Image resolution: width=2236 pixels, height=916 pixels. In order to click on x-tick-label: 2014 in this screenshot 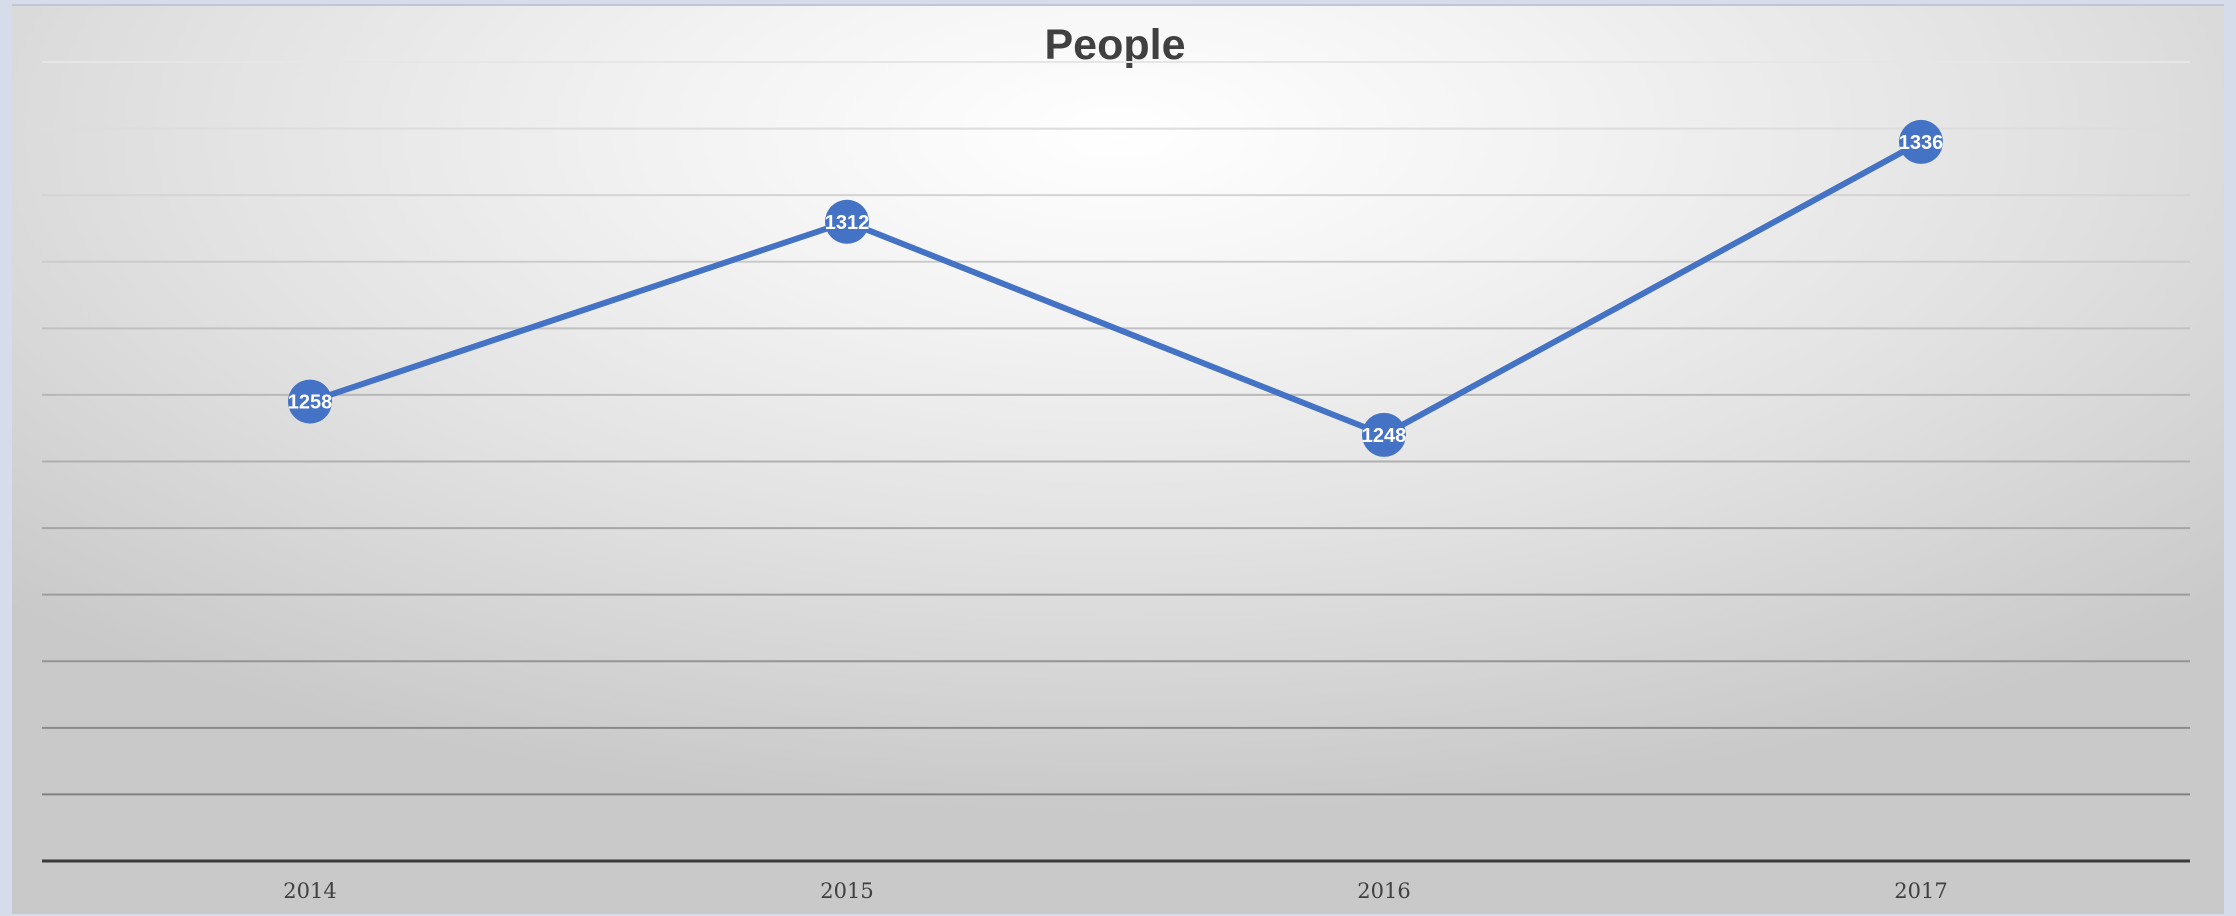, I will do `click(309, 891)`.